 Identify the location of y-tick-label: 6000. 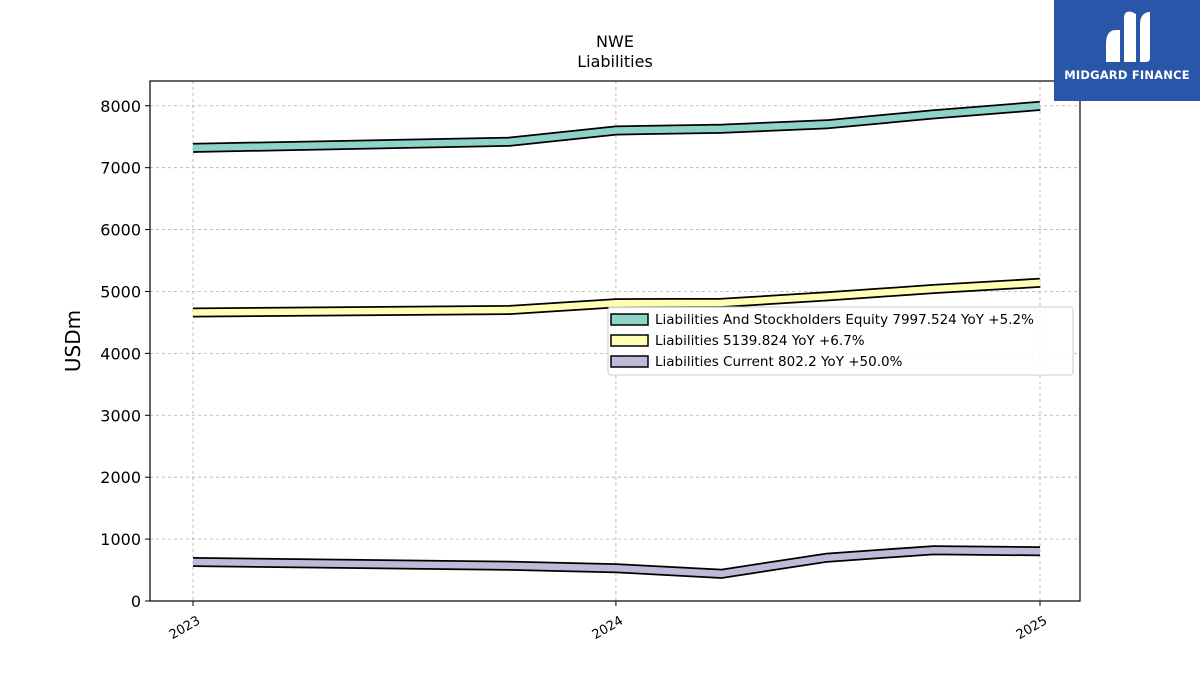
(120, 230).